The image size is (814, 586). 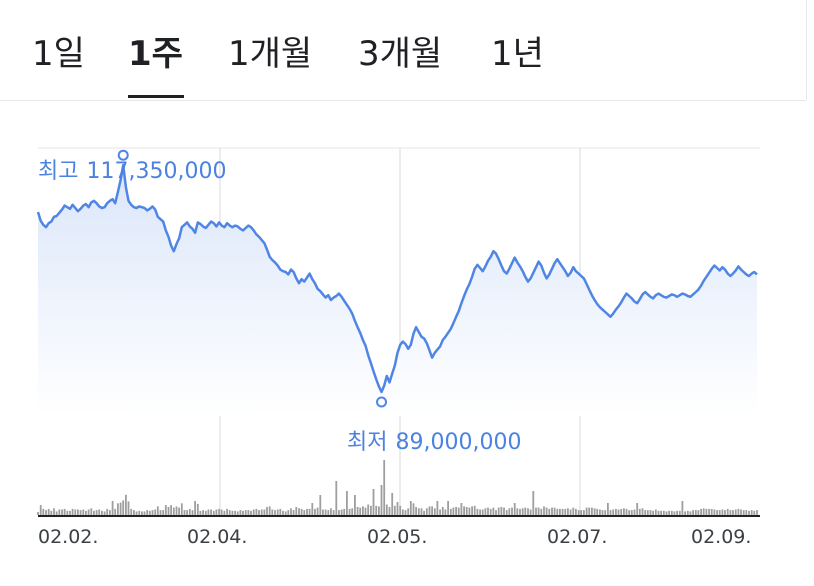 What do you see at coordinates (367, 442) in the screenshot?
I see `low-label: 최저` at bounding box center [367, 442].